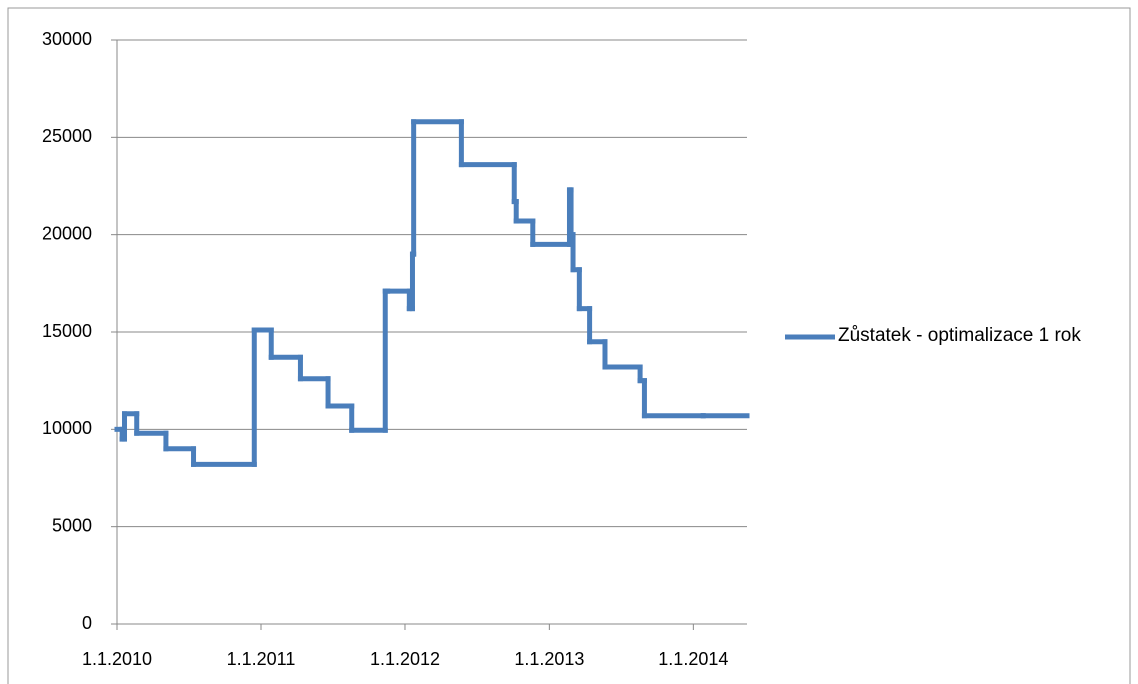  What do you see at coordinates (67, 136) in the screenshot?
I see `y-tick-label: 25000` at bounding box center [67, 136].